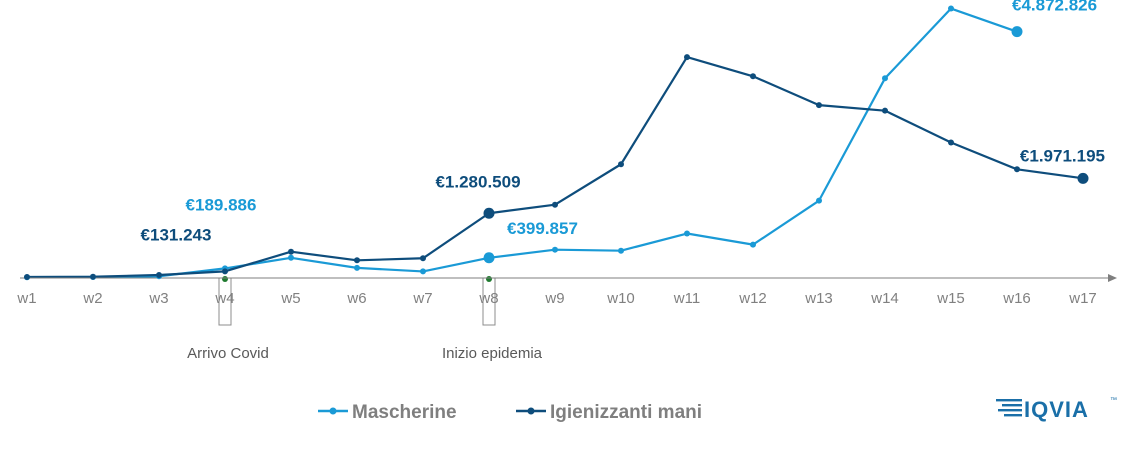 The height and width of the screenshot is (455, 1143). Describe the element at coordinates (554, 298) in the screenshot. I see `x-tick-label: w9` at that location.